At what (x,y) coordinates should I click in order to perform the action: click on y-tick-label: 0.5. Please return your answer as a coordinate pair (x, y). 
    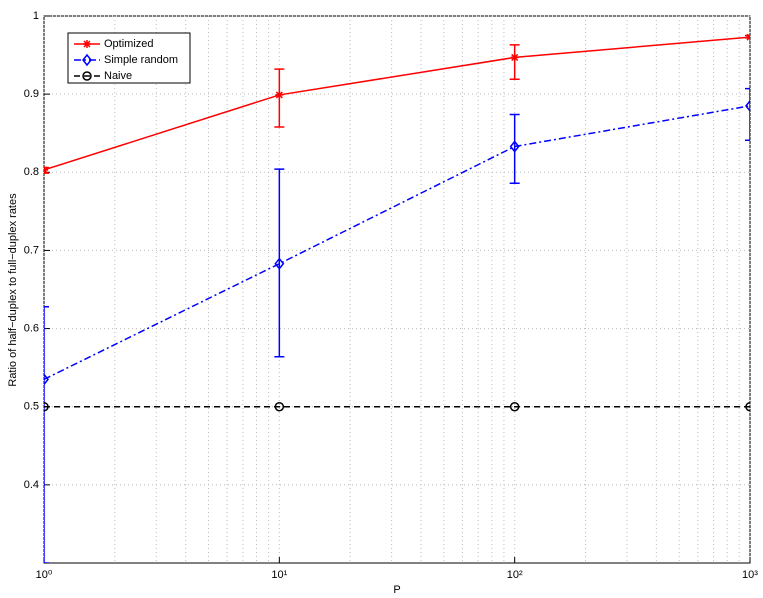
    Looking at the image, I should click on (31, 407).